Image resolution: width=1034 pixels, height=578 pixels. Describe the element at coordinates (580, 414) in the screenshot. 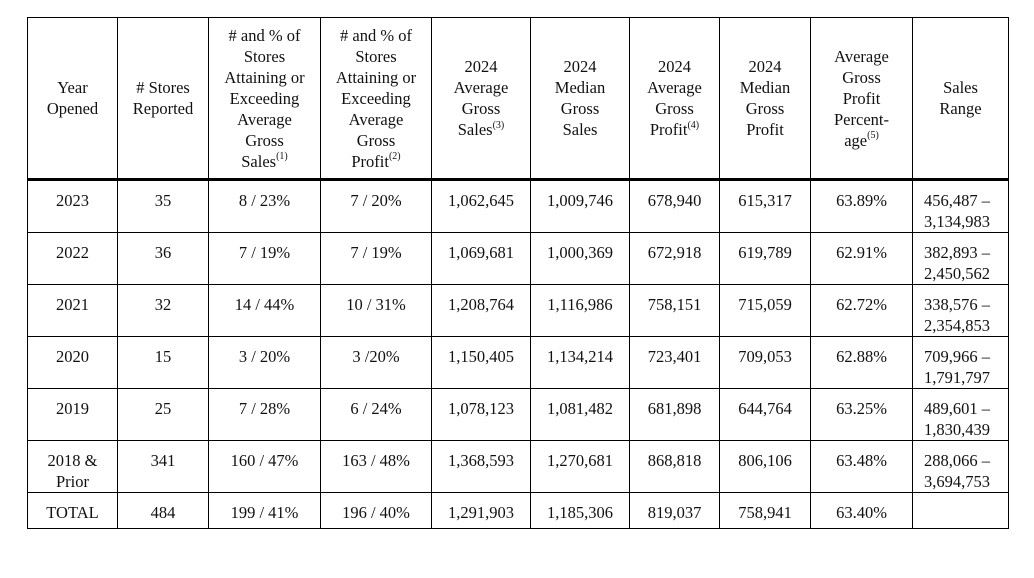

I see `median-sales-cell: 1,081,482` at that location.